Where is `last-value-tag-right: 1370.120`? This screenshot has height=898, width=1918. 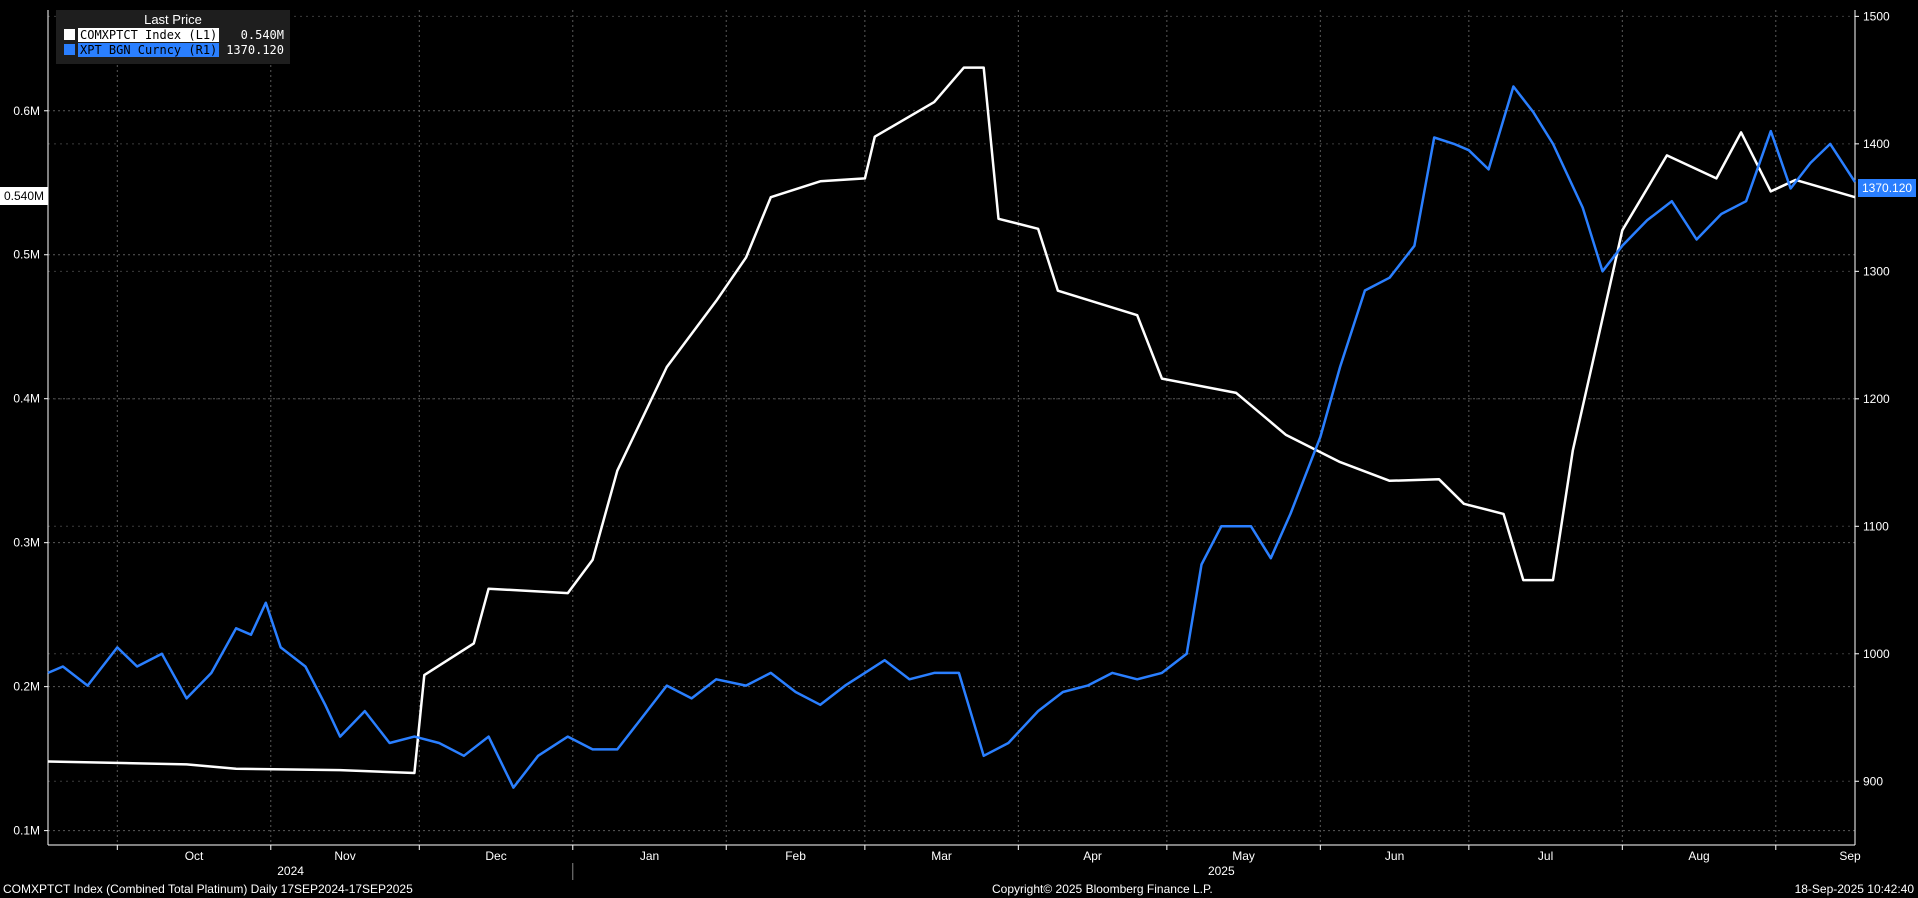 last-value-tag-right: 1370.120 is located at coordinates (1887, 188).